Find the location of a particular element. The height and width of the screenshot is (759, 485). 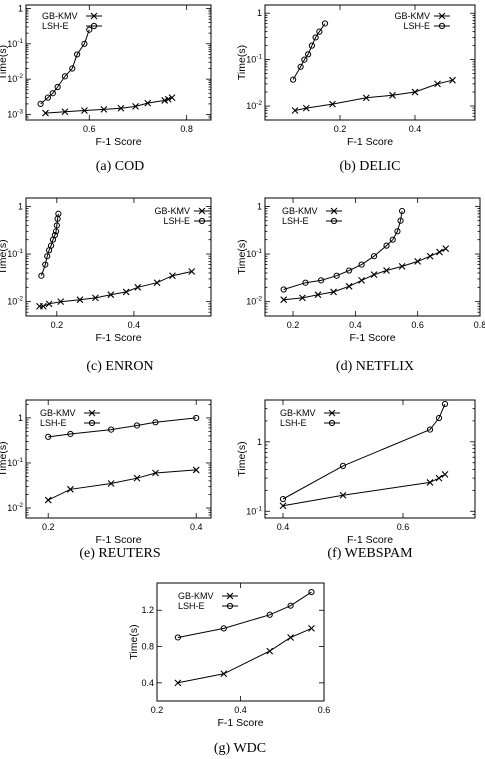

x-tick-label: 0.2 is located at coordinates (48, 527).